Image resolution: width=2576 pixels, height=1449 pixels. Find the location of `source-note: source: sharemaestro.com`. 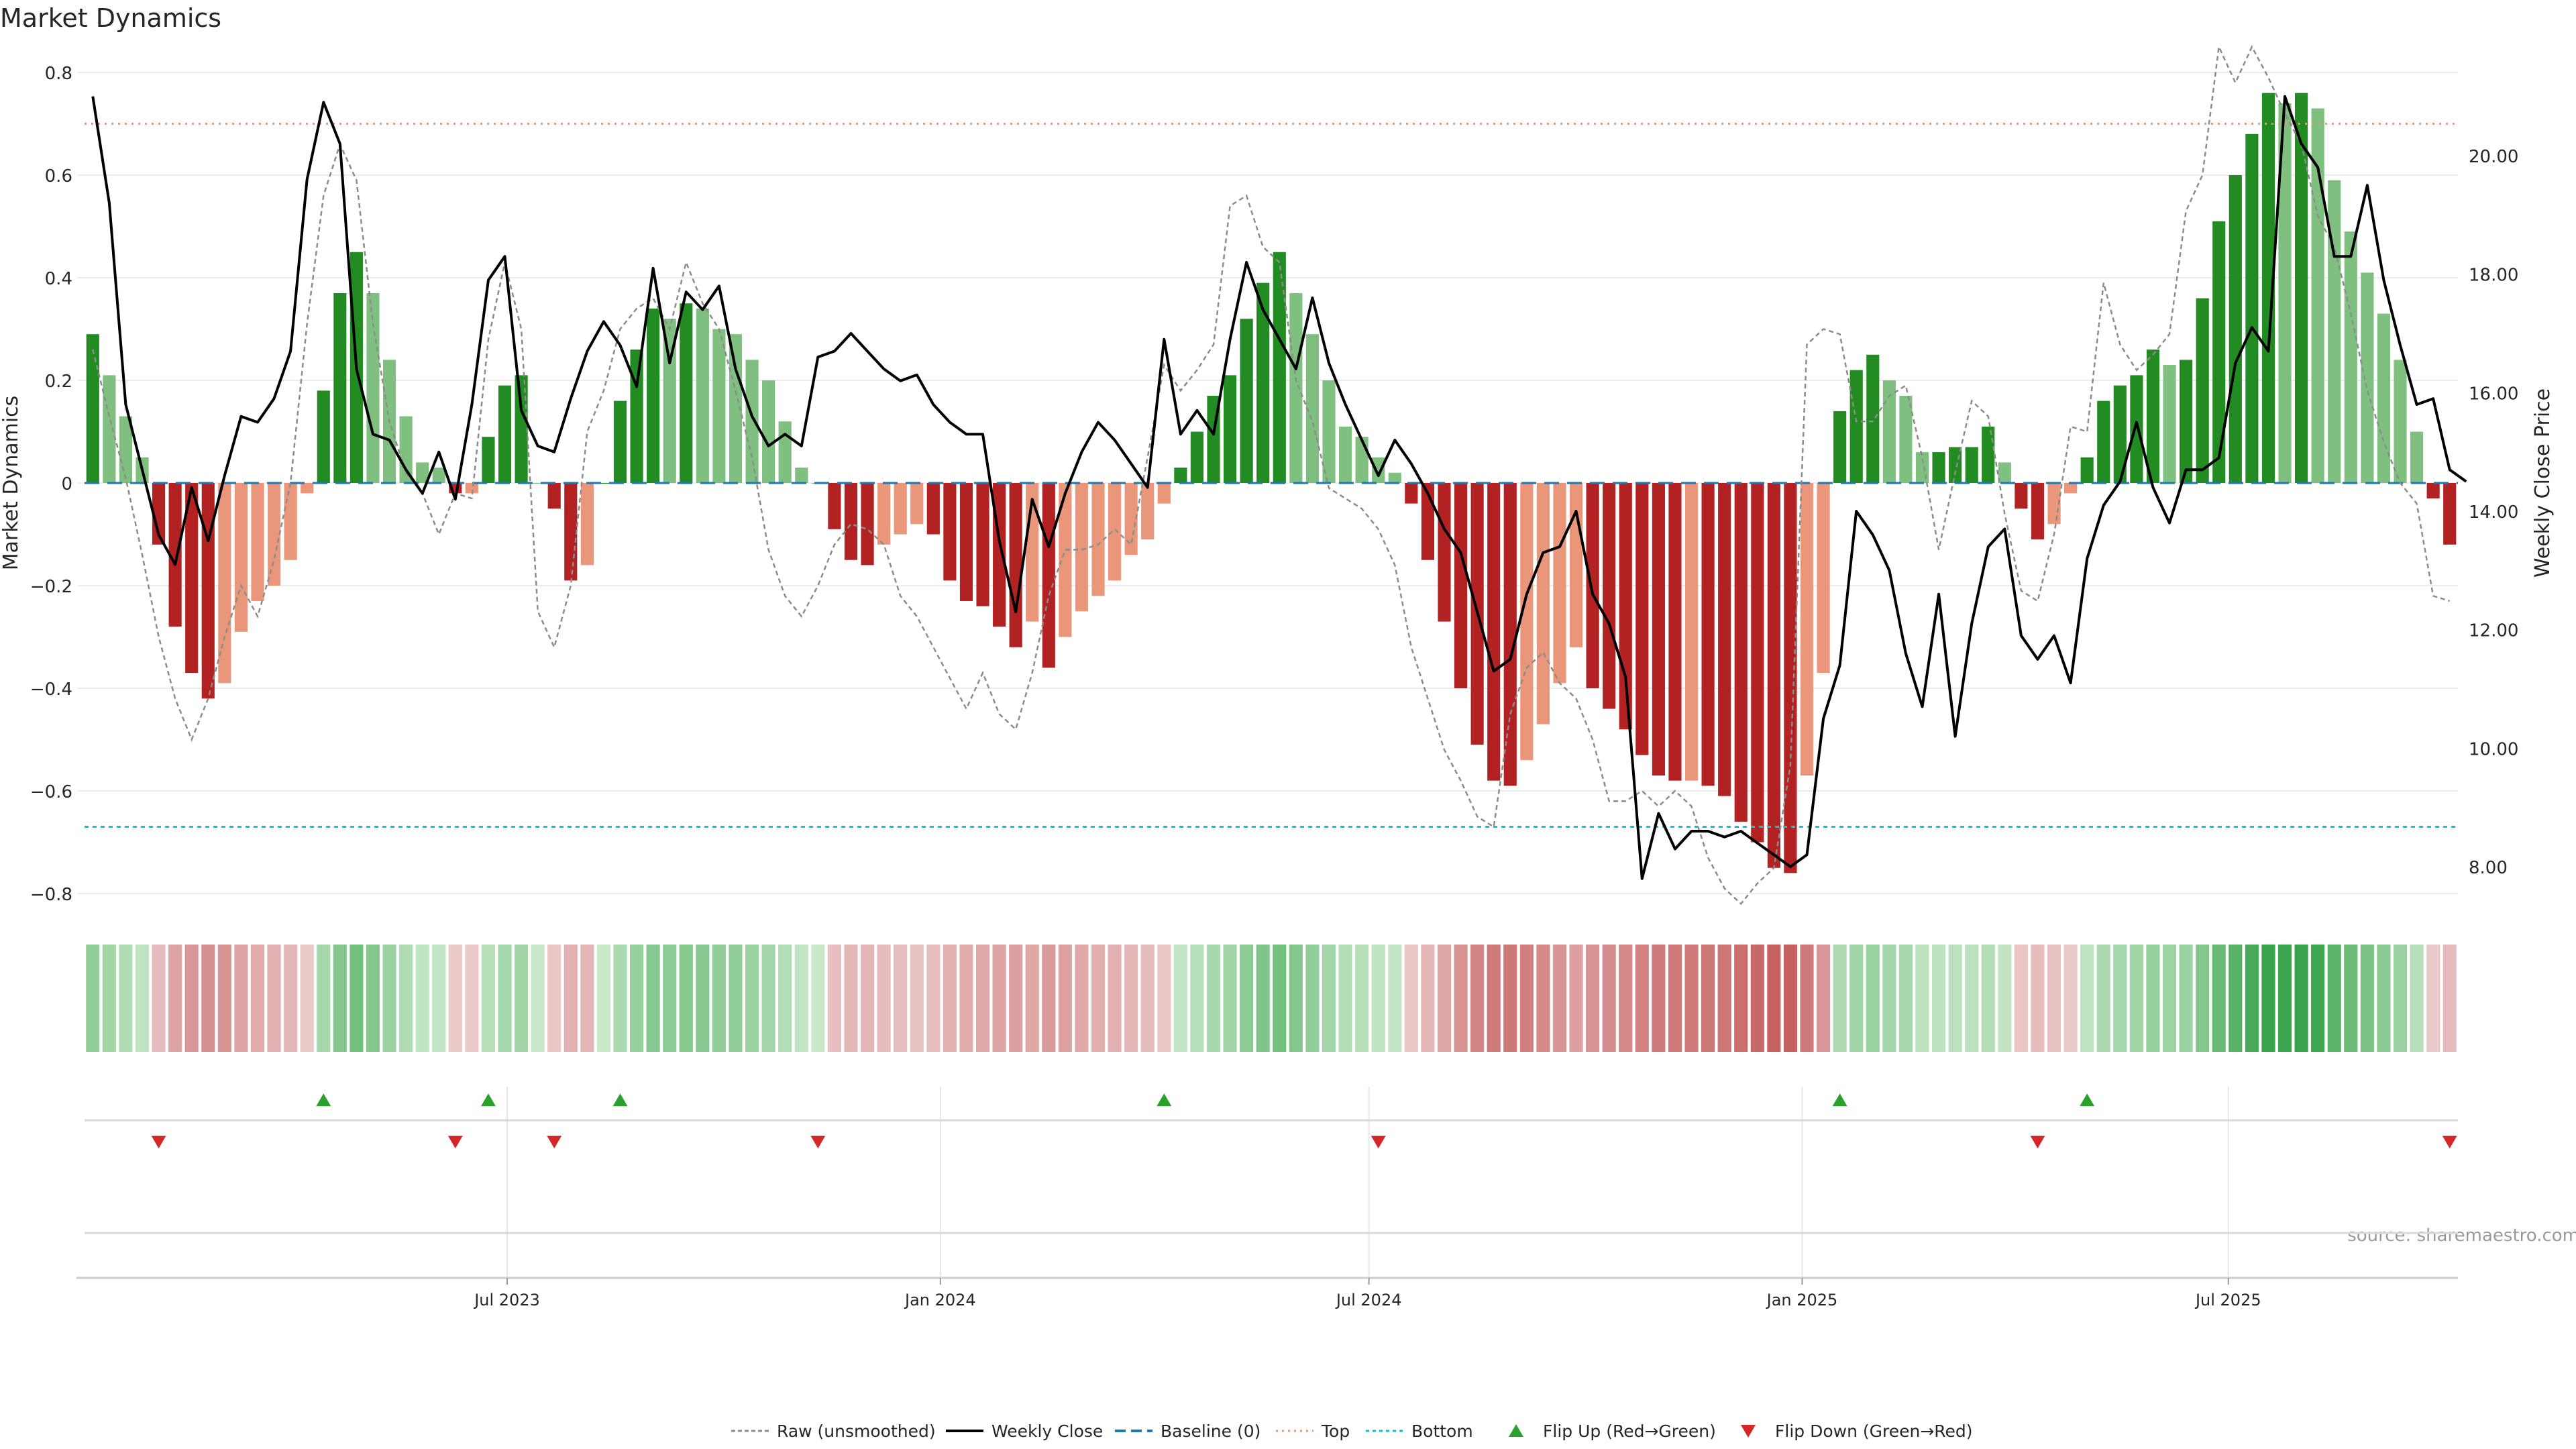

source-note: source: sharemaestro.com is located at coordinates (2461, 1236).